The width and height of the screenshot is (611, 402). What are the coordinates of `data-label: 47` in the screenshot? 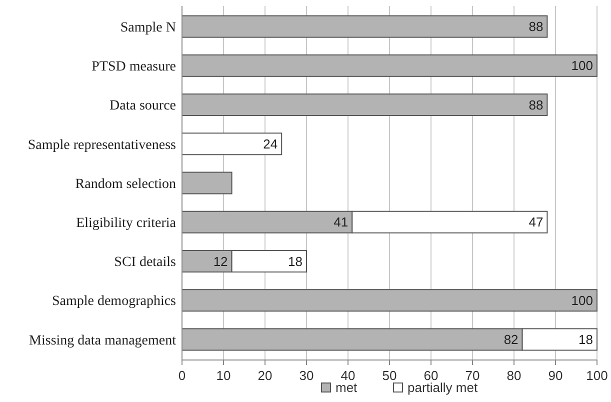 It's located at (536, 222).